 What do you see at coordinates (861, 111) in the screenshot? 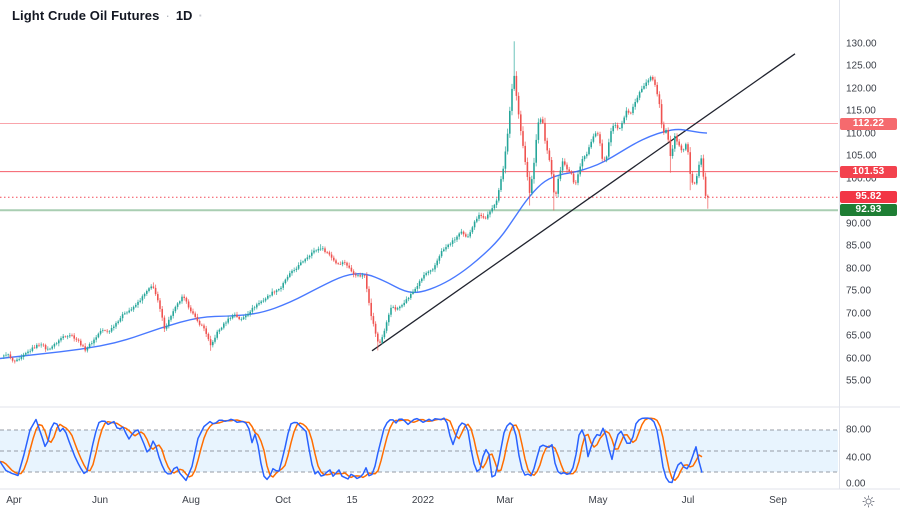
I see `price-tick-label: 115.00` at bounding box center [861, 111].